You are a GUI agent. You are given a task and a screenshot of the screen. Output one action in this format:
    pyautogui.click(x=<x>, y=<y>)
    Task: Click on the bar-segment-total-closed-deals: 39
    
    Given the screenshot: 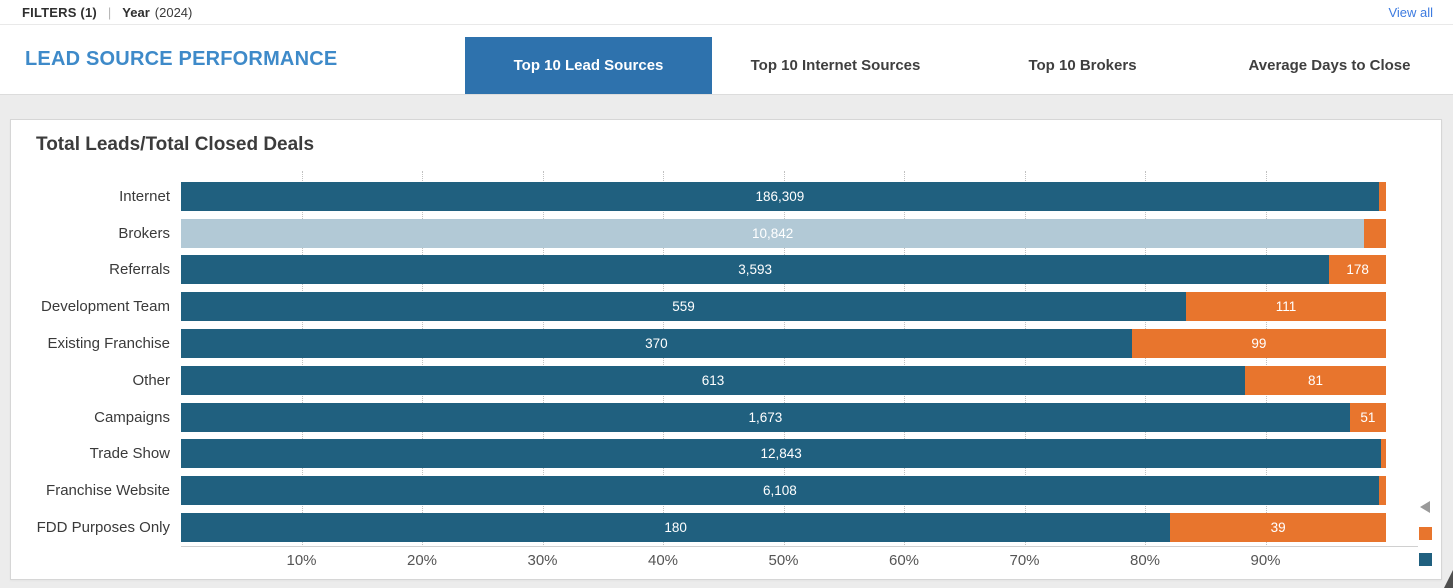 What is the action you would take?
    pyautogui.click(x=1278, y=528)
    